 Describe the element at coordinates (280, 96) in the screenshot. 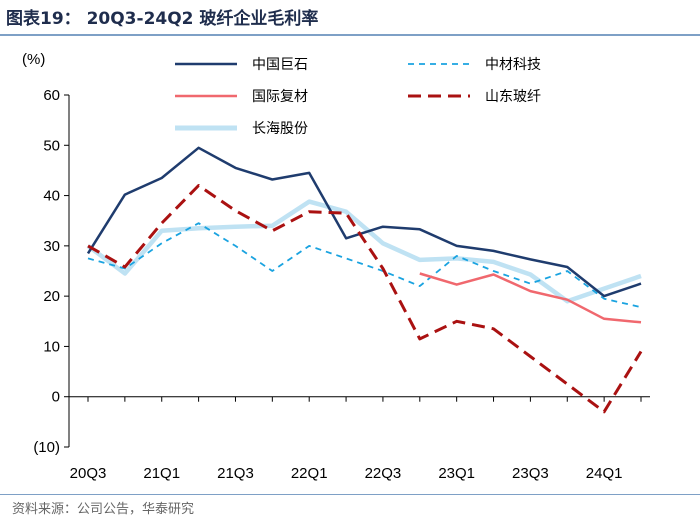

I see `legend-label-3: 国际复材` at that location.